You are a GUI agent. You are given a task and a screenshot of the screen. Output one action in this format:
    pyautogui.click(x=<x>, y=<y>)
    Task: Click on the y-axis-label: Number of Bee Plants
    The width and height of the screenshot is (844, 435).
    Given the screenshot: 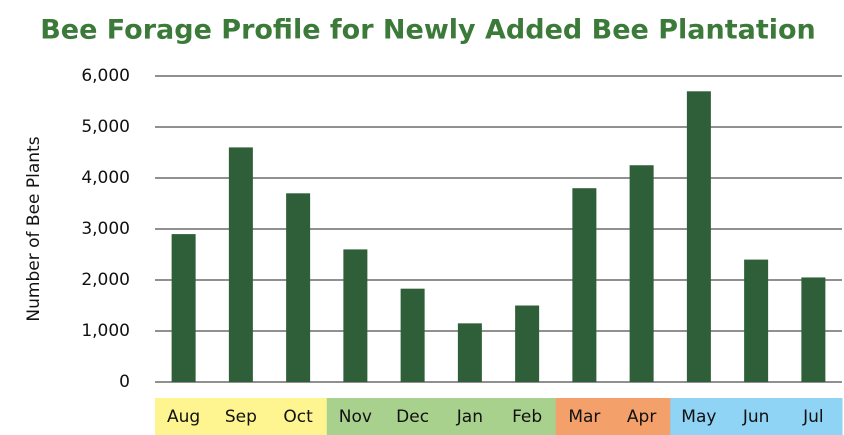 What is the action you would take?
    pyautogui.click(x=34, y=228)
    